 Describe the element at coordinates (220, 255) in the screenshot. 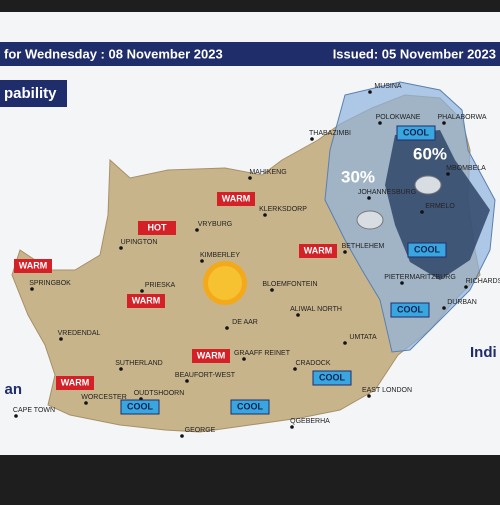

I see `city-label: KIMBERLEY` at that location.